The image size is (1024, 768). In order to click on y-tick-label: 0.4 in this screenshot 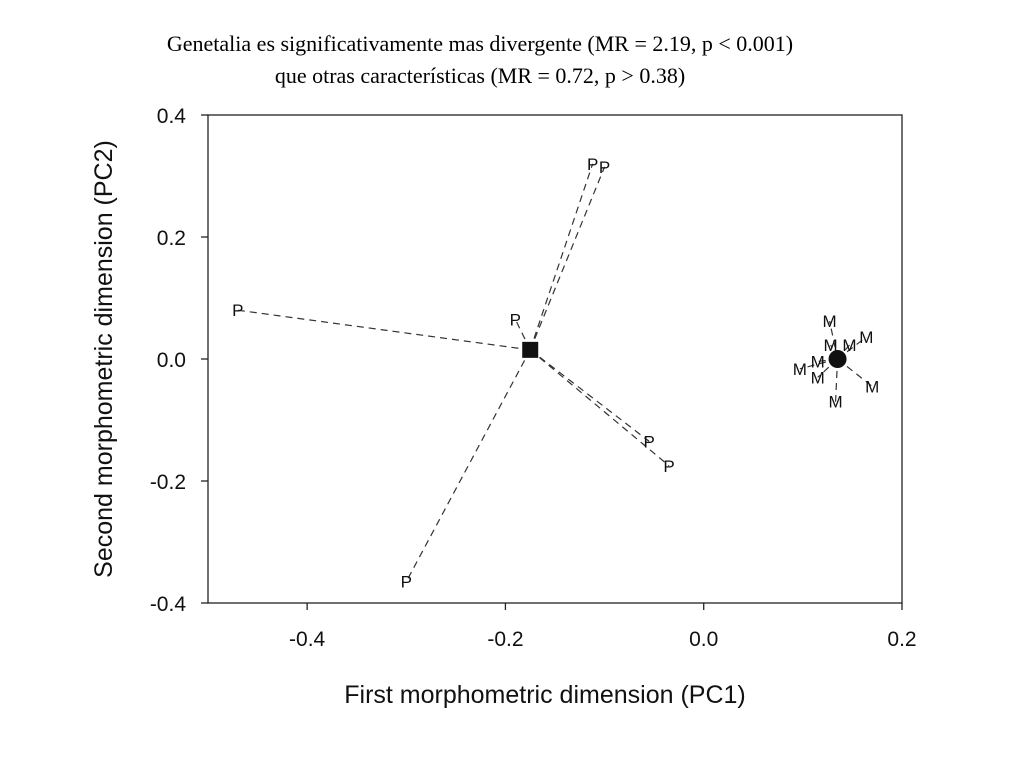, I will do `click(172, 116)`.